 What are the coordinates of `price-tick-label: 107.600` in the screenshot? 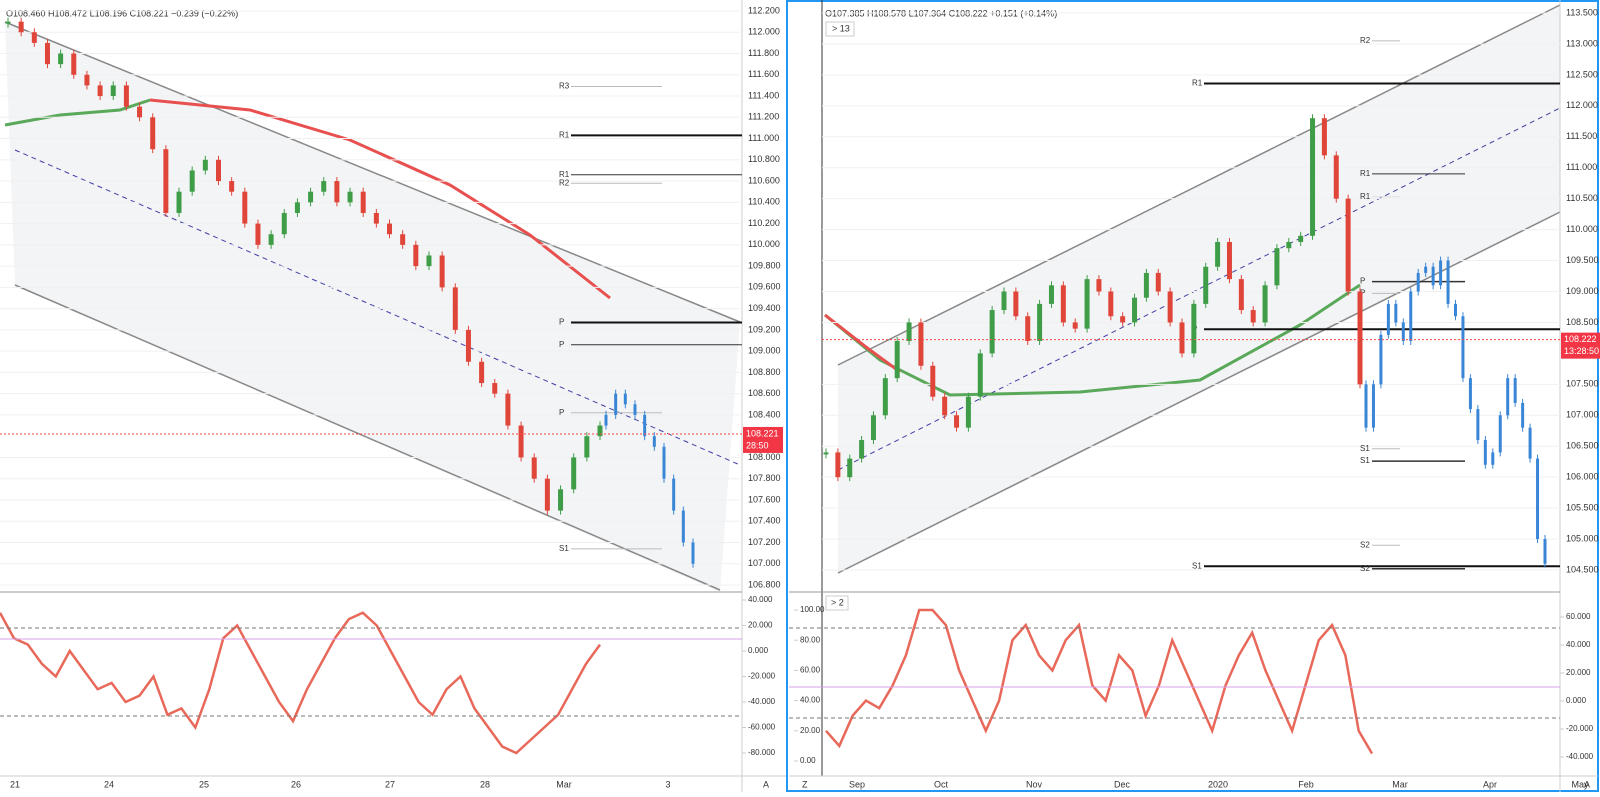 It's located at (764, 499).